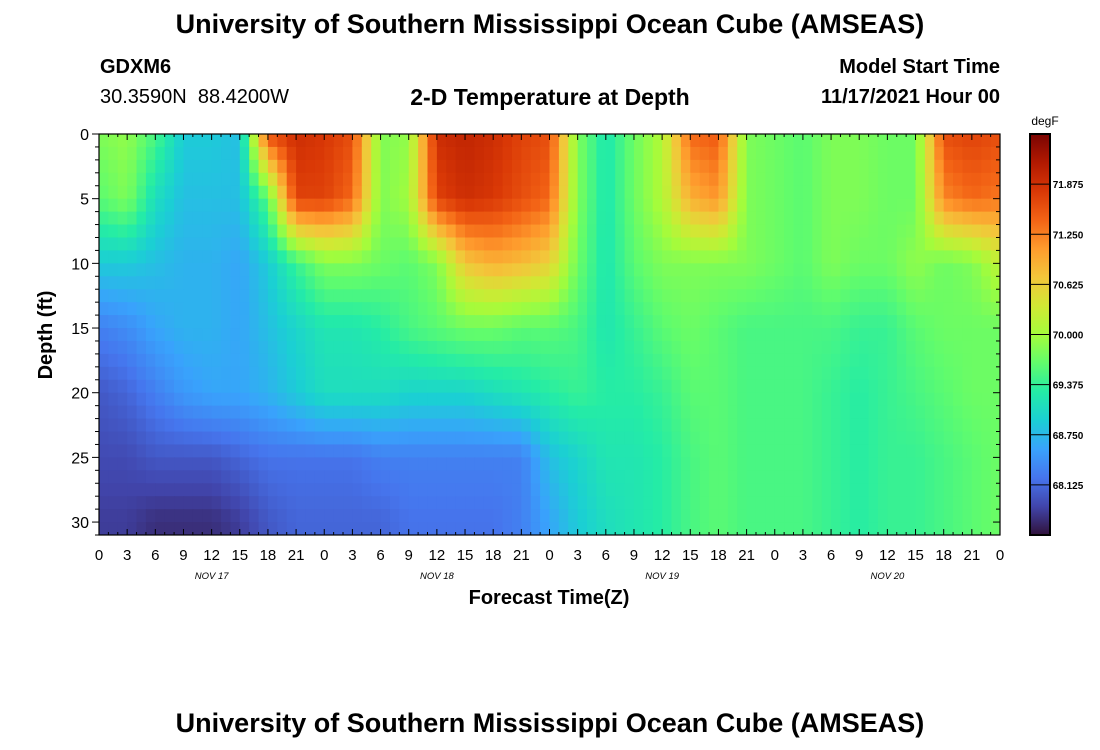  I want to click on x-day-label: NOV 17, so click(212, 576).